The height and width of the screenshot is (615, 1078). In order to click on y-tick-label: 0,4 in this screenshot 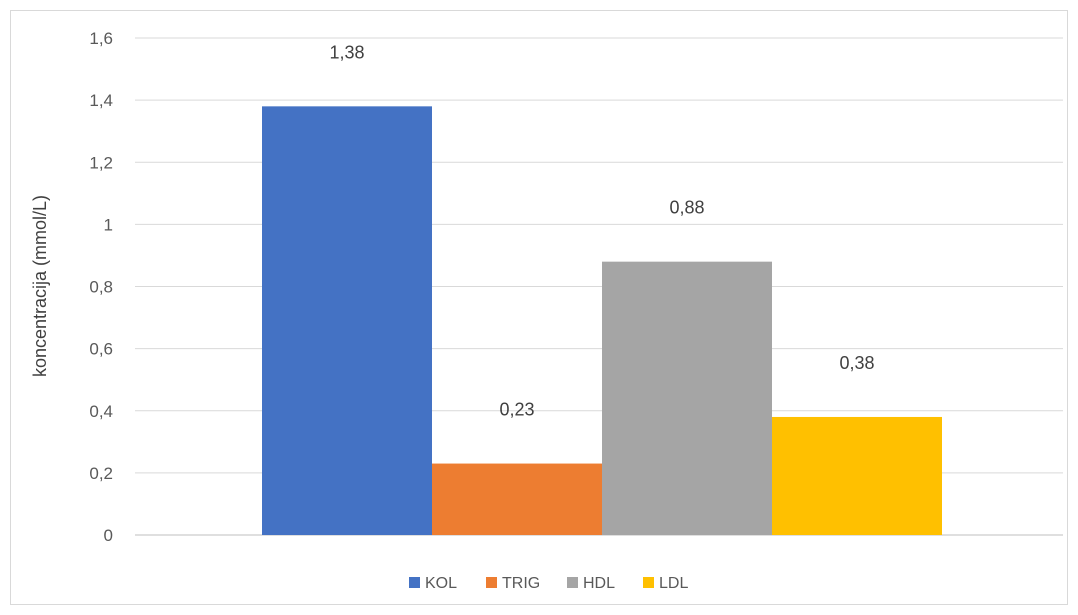, I will do `click(101, 411)`.